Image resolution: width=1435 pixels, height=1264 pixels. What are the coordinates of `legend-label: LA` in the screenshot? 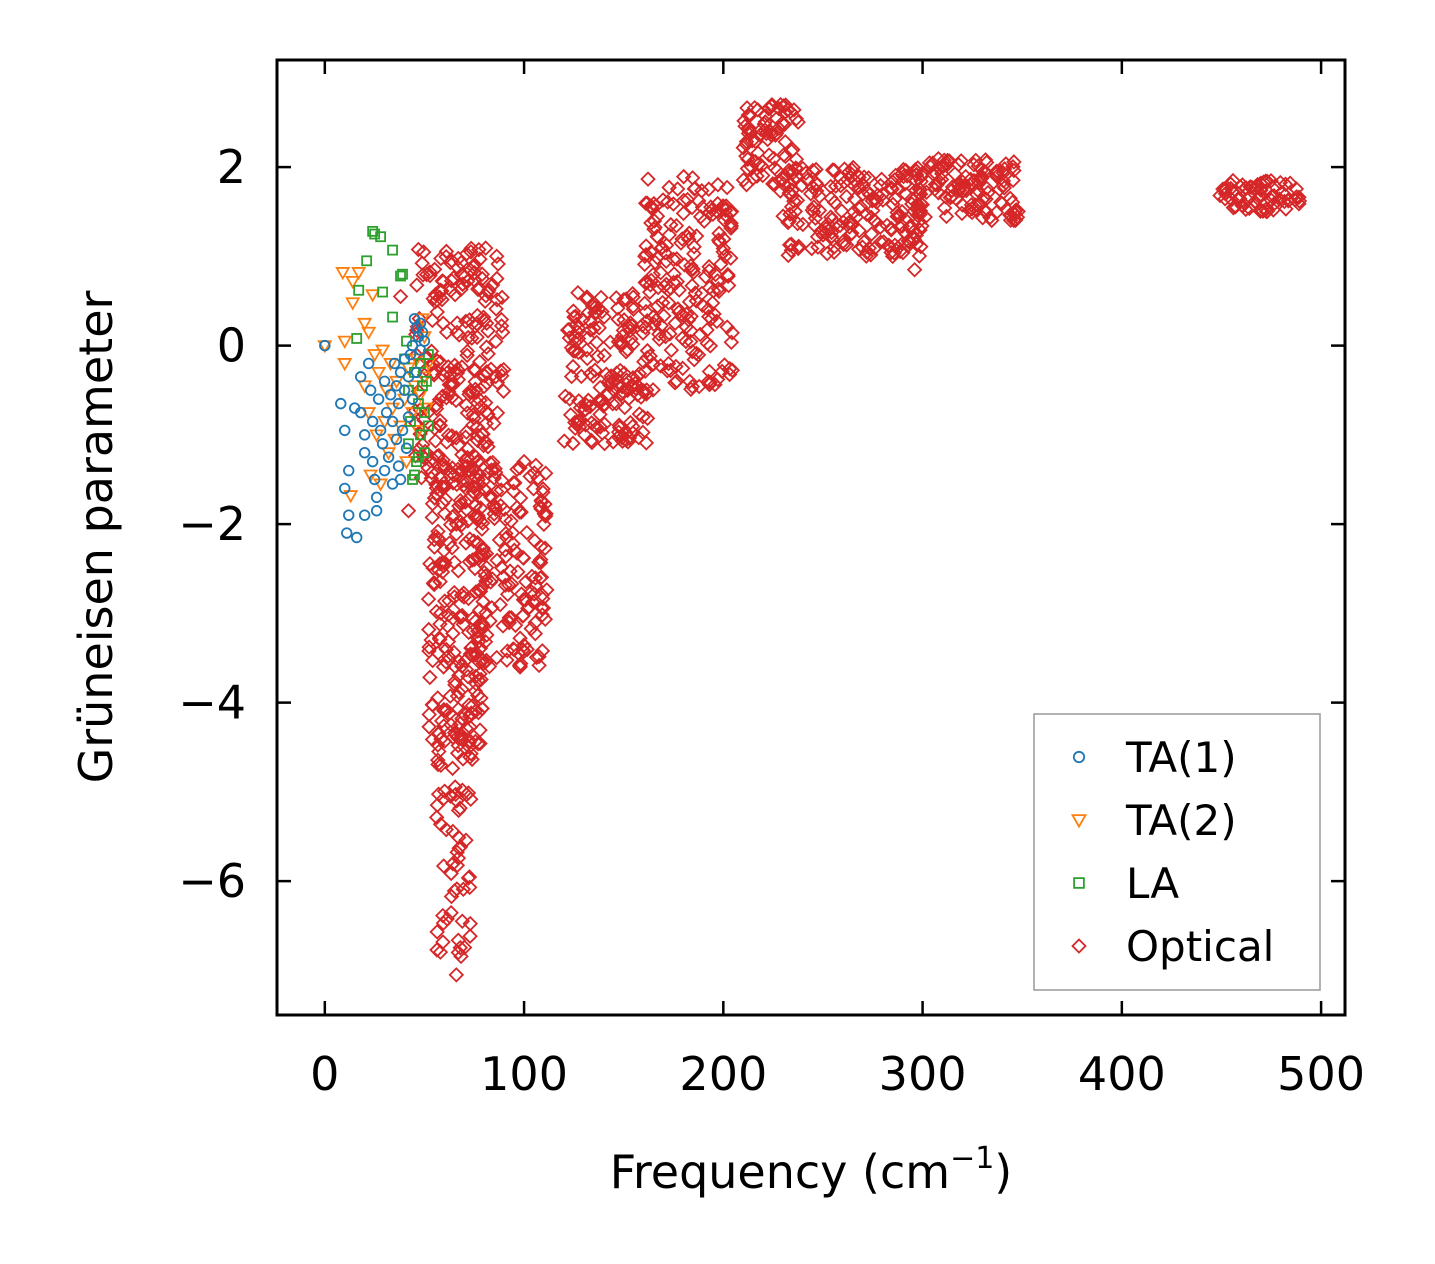 It's located at (1152, 883).